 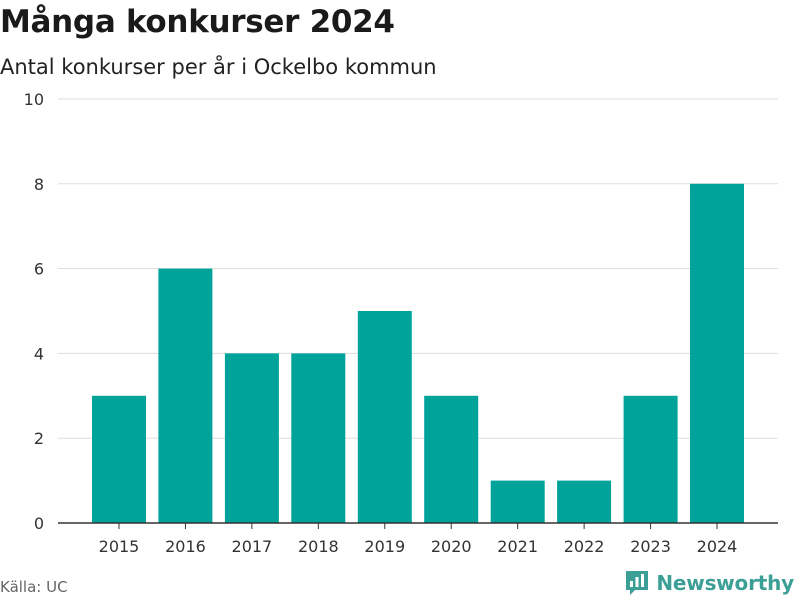 What do you see at coordinates (584, 546) in the screenshot?
I see `x-tick-label: 2022` at bounding box center [584, 546].